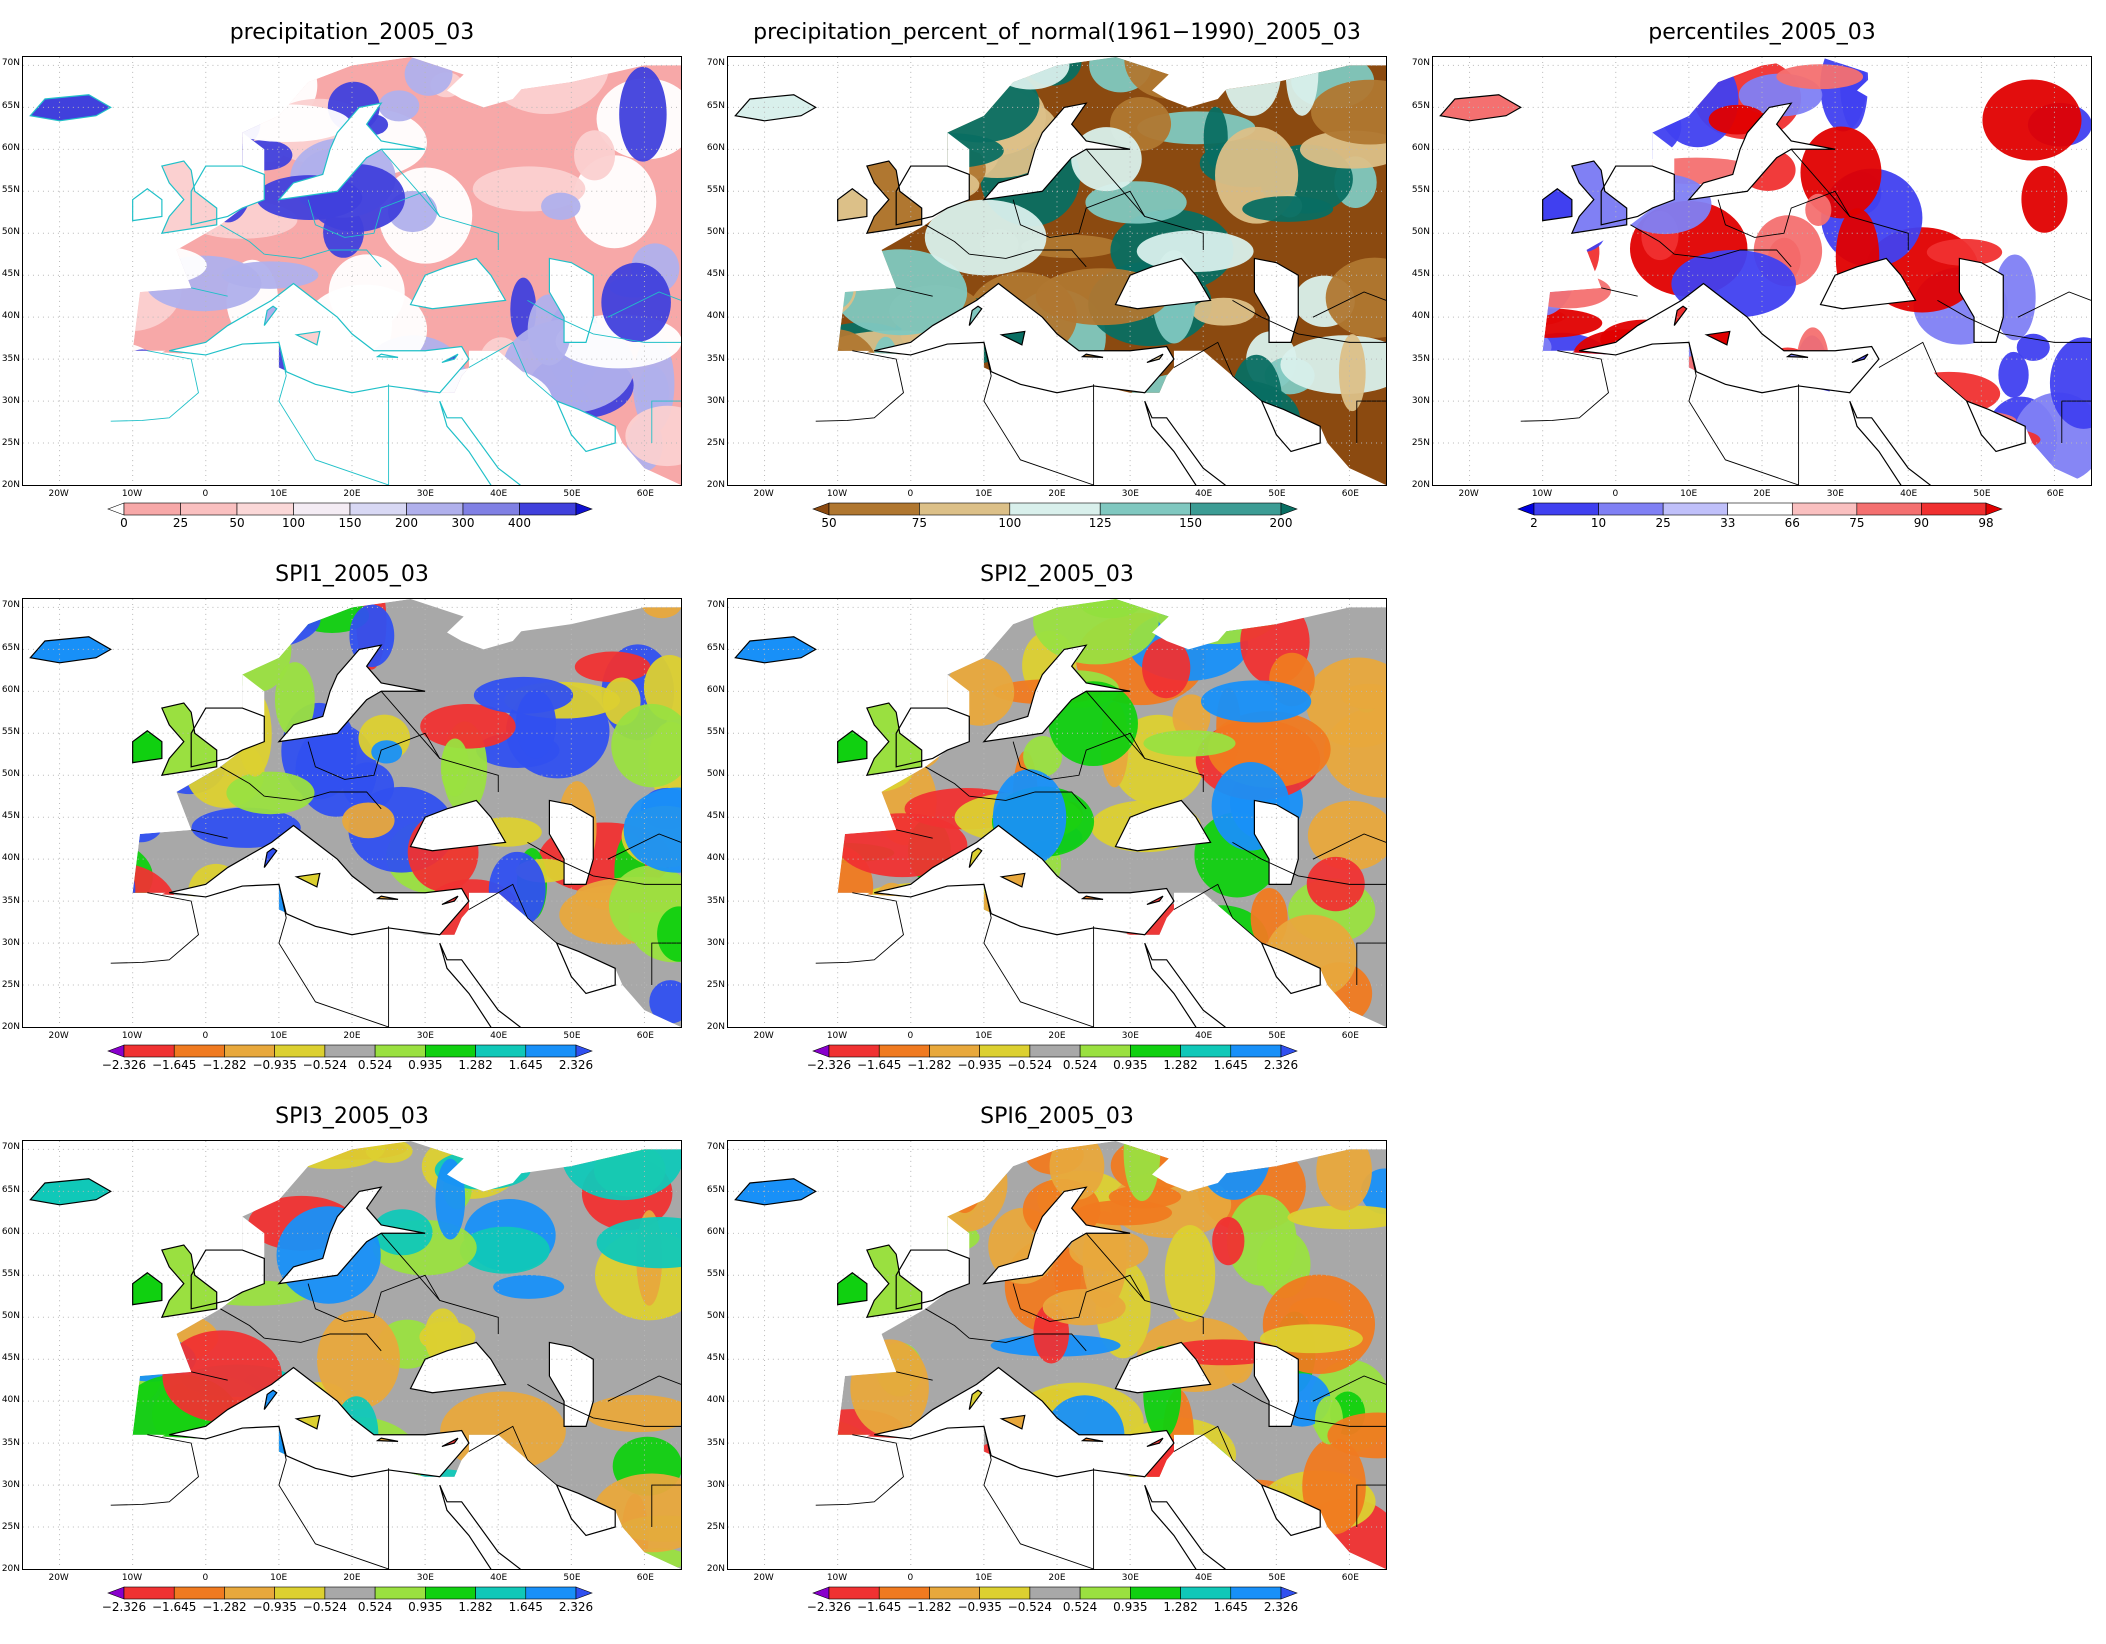 Image resolution: width=2106 pixels, height=1644 pixels. What do you see at coordinates (10, 816) in the screenshot?
I see `lat-label: 45N` at bounding box center [10, 816].